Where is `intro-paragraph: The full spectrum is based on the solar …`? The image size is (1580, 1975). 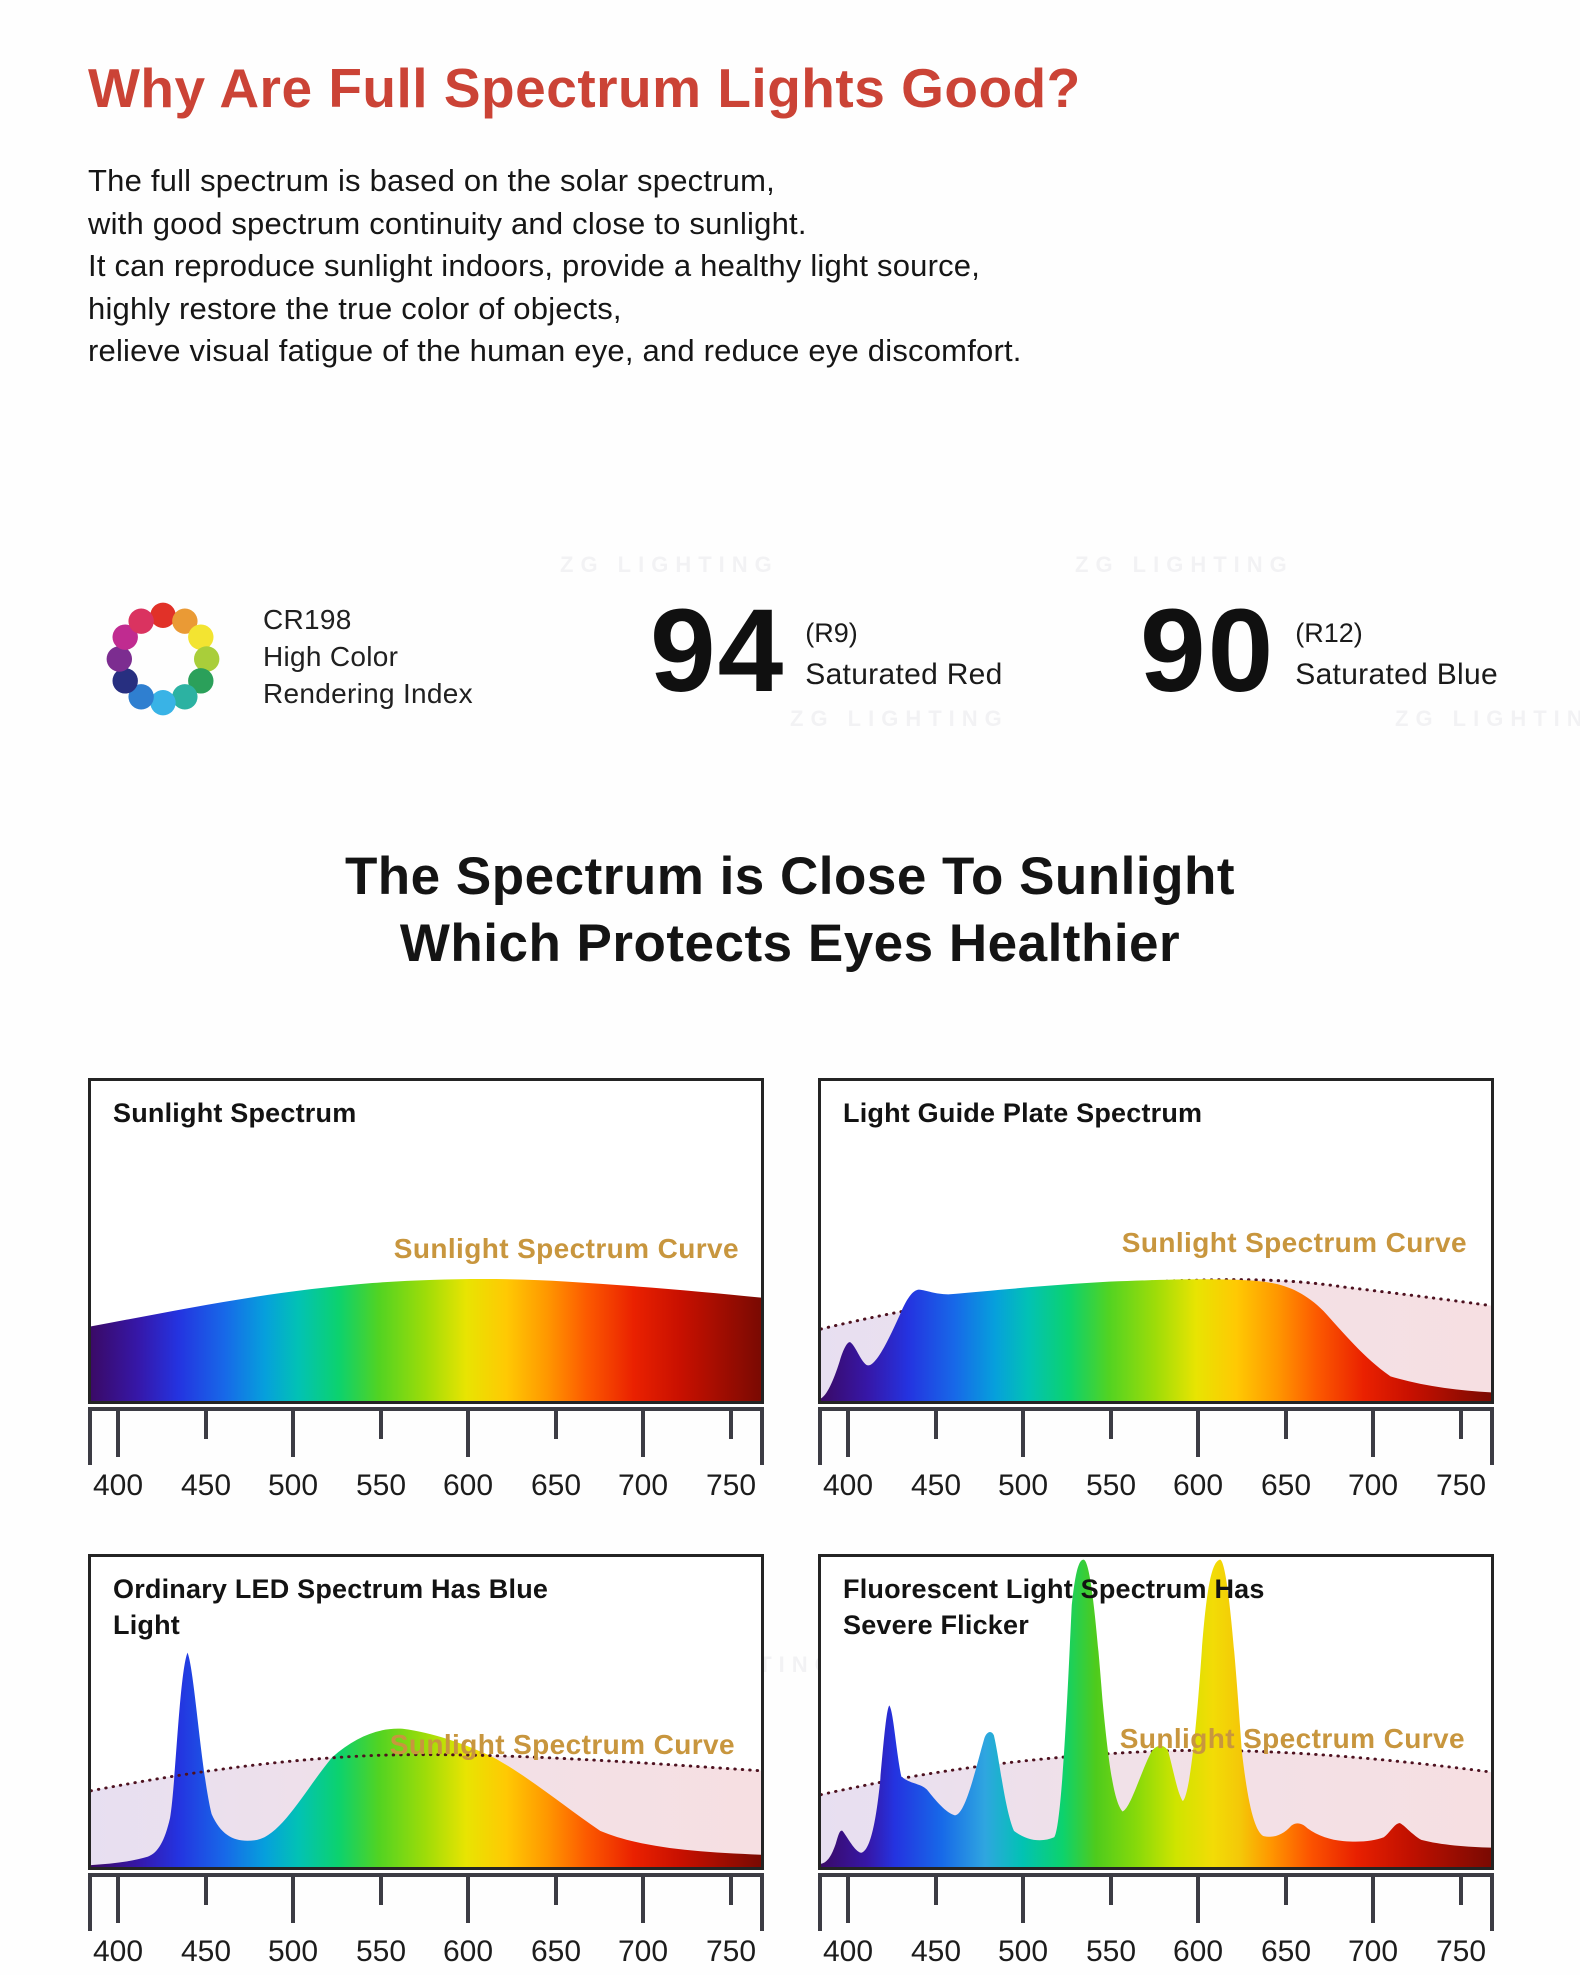 intro-paragraph: The full spectrum is based on the solar … is located at coordinates (678, 266).